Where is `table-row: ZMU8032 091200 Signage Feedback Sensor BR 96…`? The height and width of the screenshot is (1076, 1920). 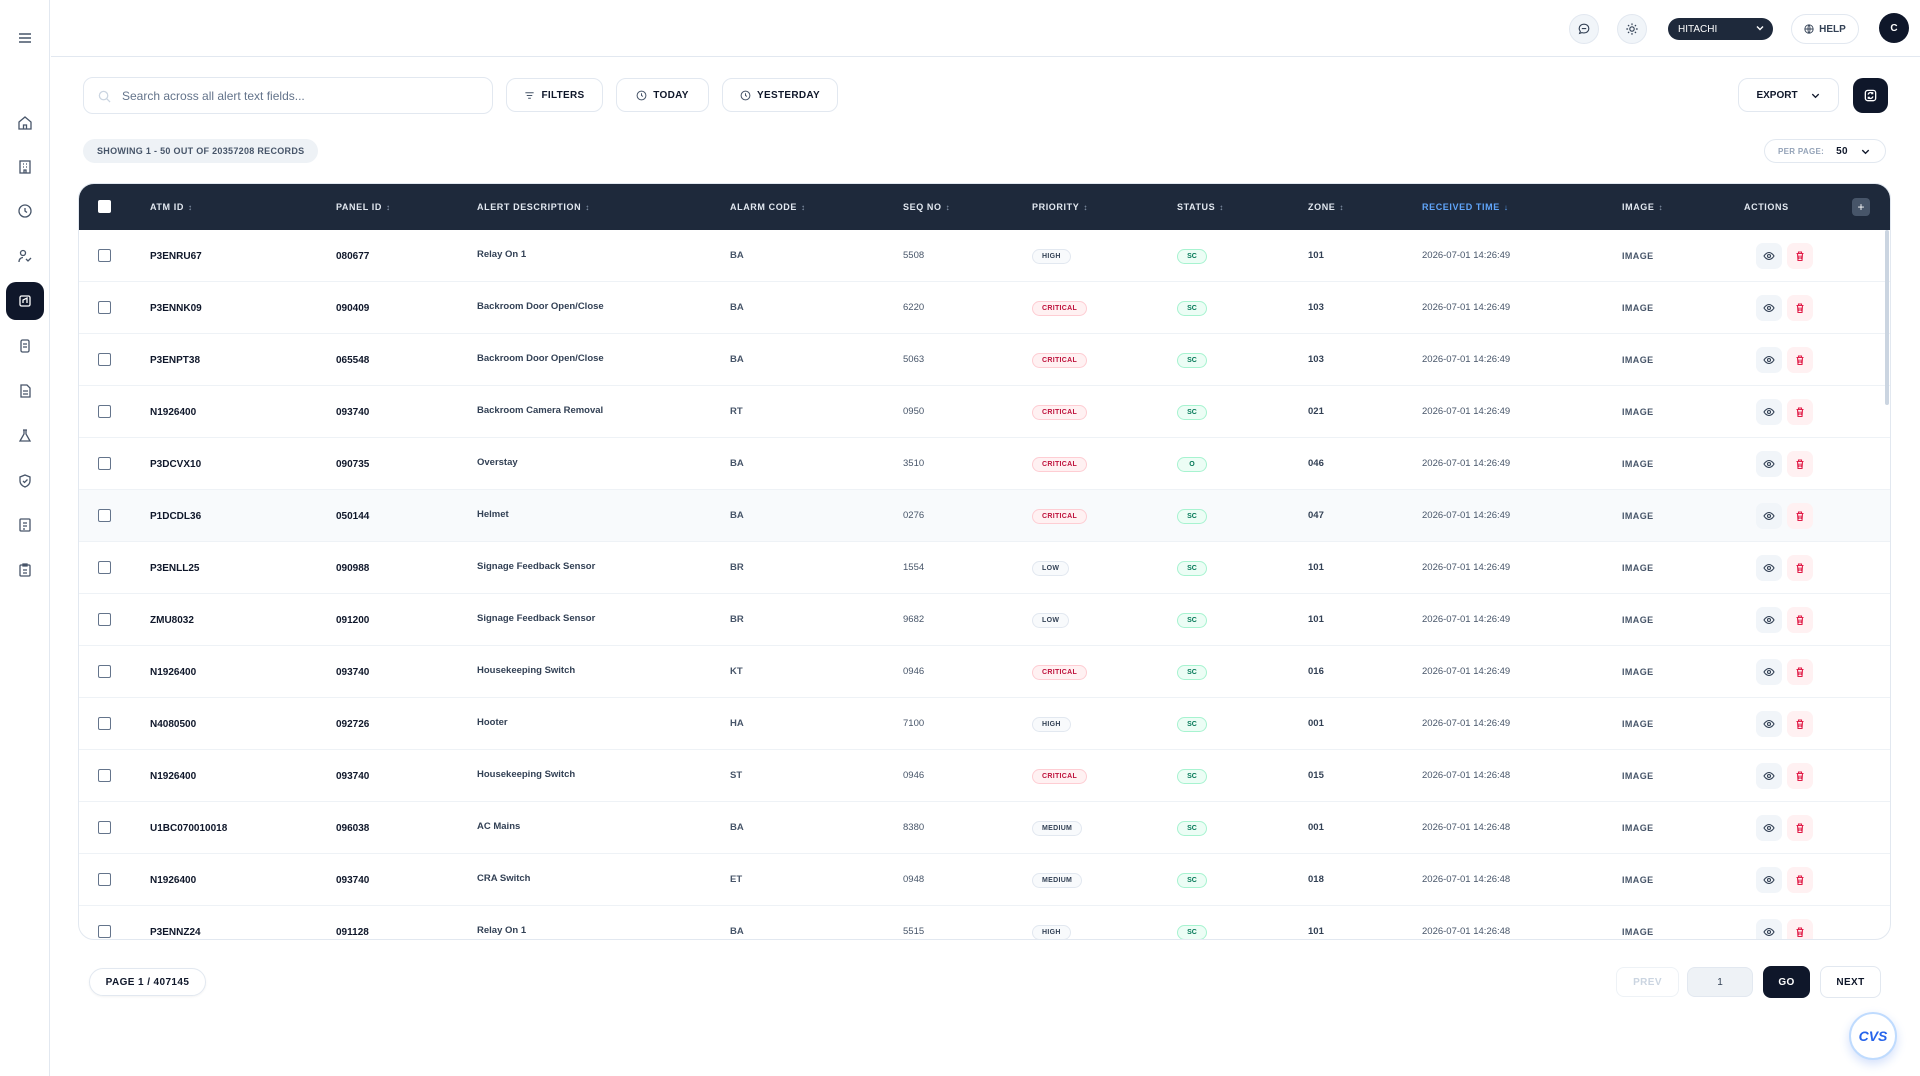 table-row: ZMU8032 091200 Signage Feedback Sensor BR 96… is located at coordinates (984, 620).